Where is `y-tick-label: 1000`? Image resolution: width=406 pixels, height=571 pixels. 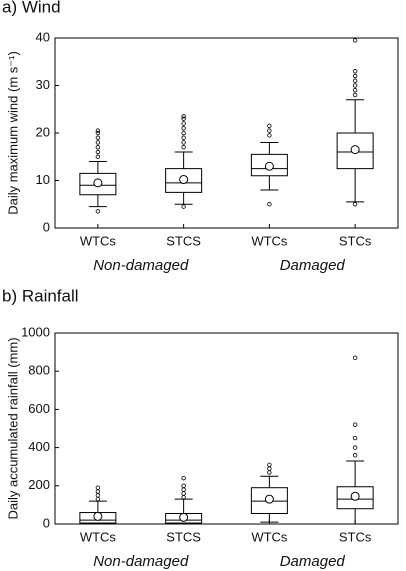 y-tick-label: 1000 is located at coordinates (35, 331).